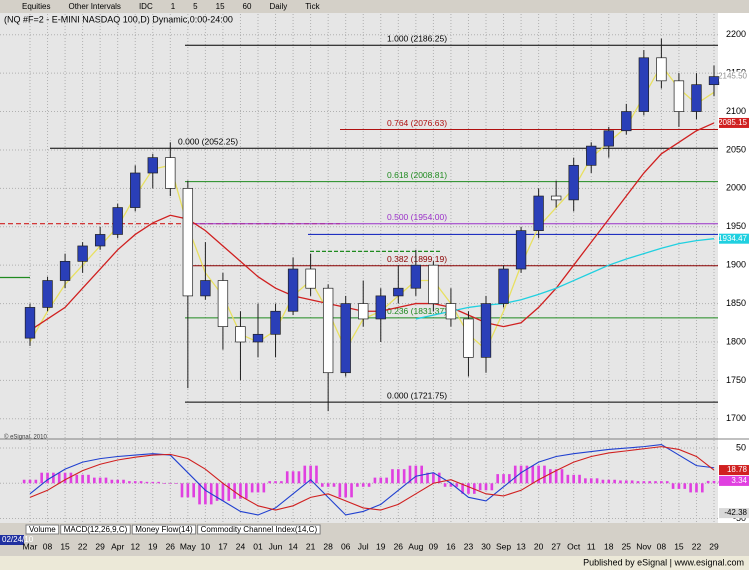  I want to click on macd-line, so click(372, 478).